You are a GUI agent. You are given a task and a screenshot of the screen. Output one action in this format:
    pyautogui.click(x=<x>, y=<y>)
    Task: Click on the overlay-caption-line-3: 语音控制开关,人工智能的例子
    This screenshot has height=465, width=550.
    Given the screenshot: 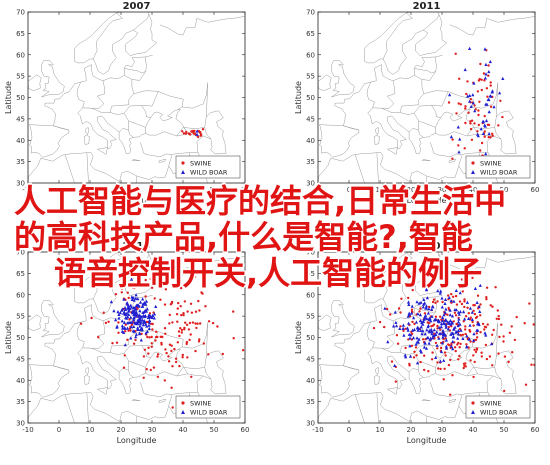 What is the action you would take?
    pyautogui.click(x=268, y=273)
    